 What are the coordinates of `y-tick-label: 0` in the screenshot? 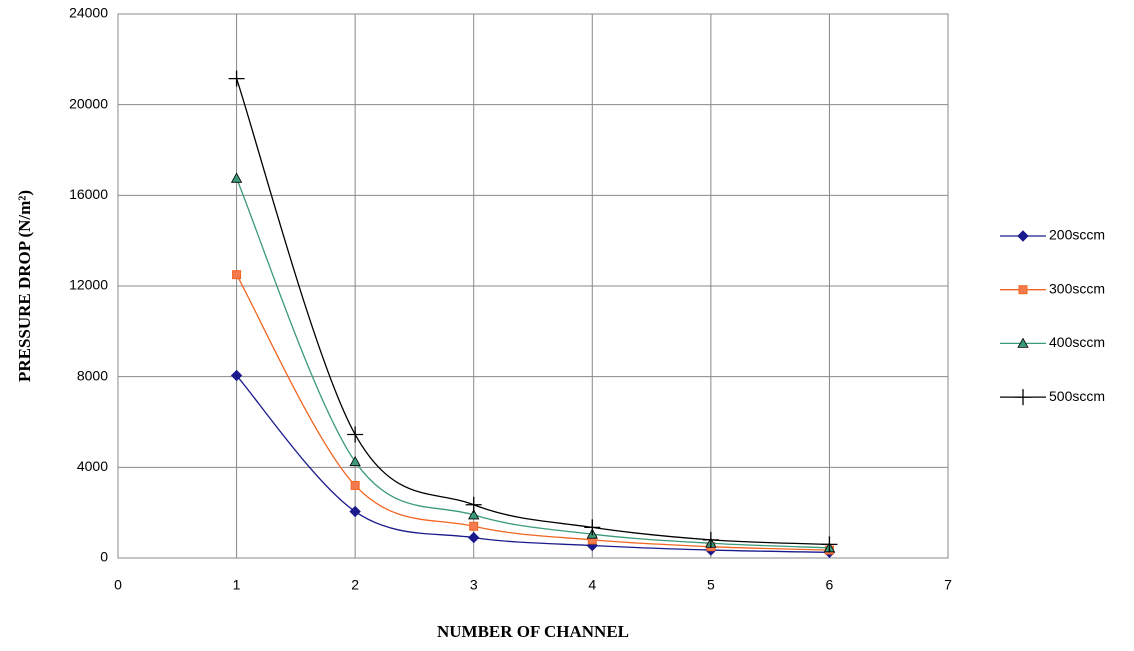 It's located at (104, 557).